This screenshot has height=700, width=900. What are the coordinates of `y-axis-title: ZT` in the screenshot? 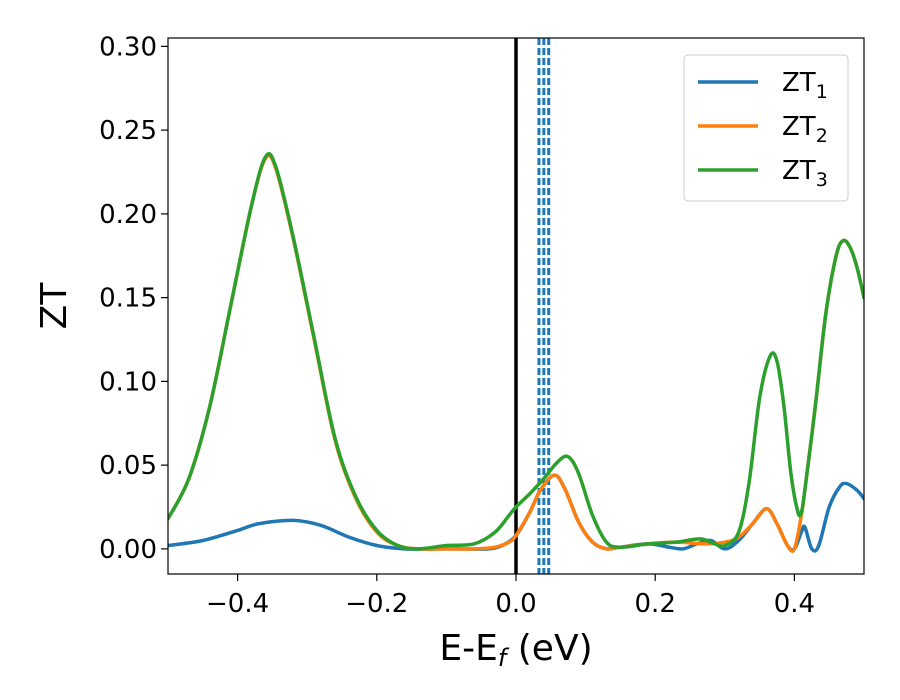 It's located at (54, 306).